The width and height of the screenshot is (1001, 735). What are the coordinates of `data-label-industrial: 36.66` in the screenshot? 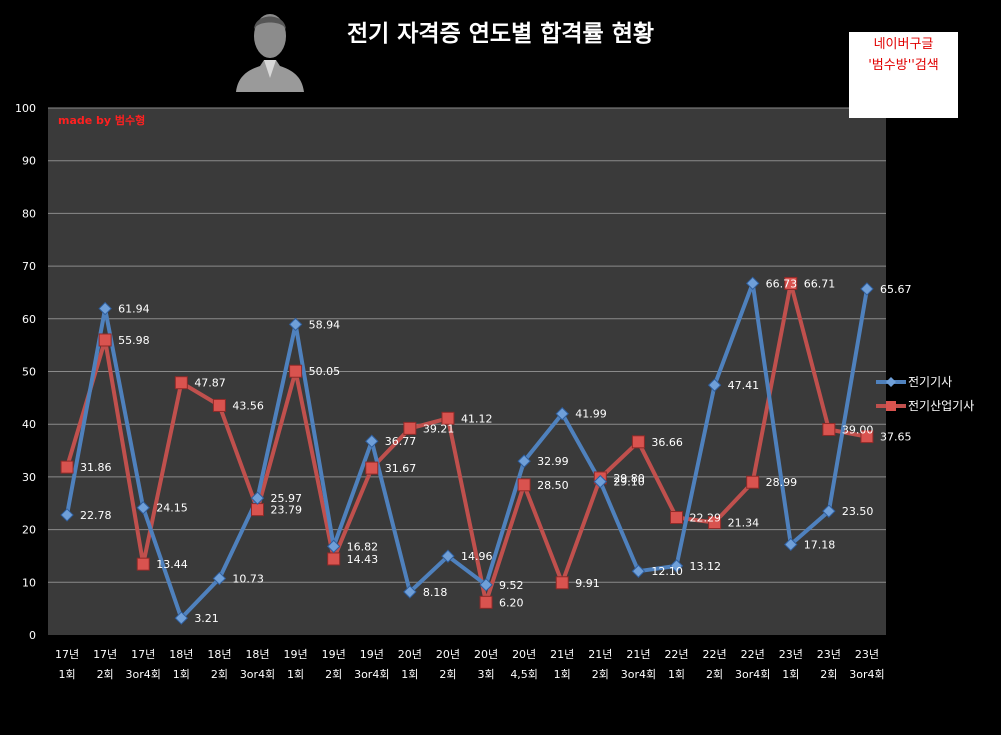 It's located at (667, 442).